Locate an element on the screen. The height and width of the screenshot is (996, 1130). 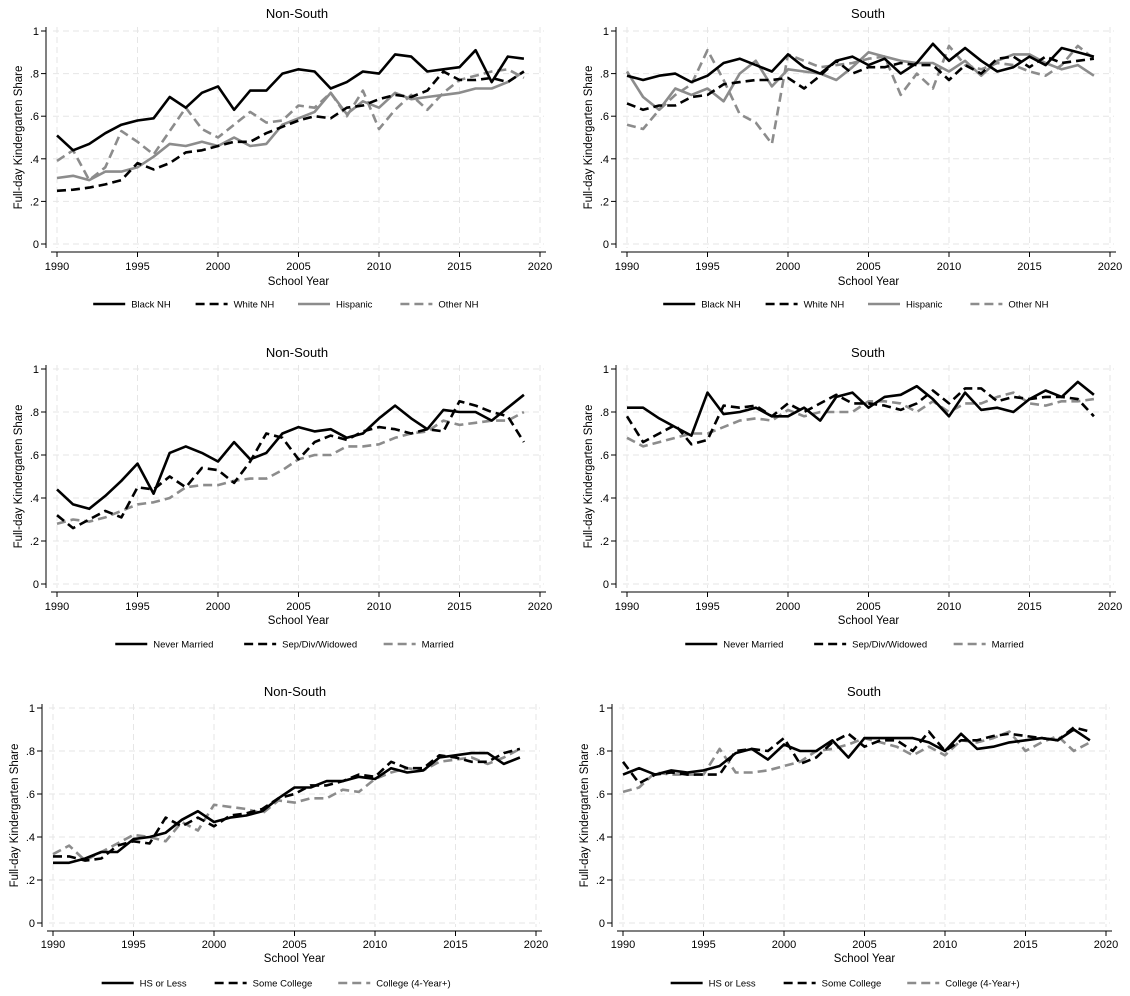
legend-item: College (4-Year+) is located at coordinates (394, 984).